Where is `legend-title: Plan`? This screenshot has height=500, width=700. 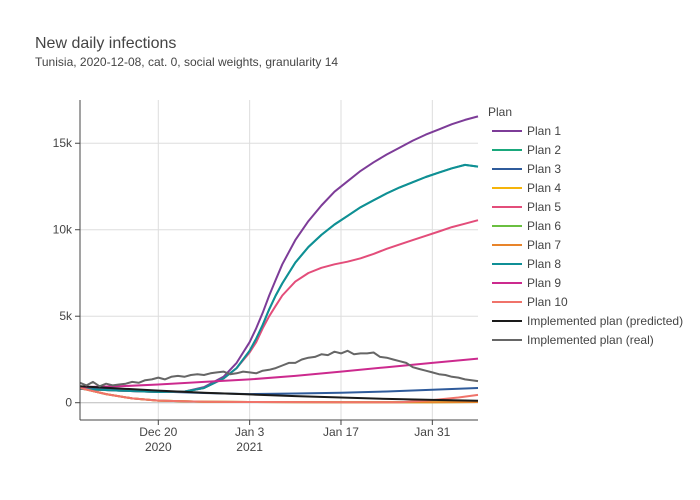 legend-title: Plan is located at coordinates (500, 112).